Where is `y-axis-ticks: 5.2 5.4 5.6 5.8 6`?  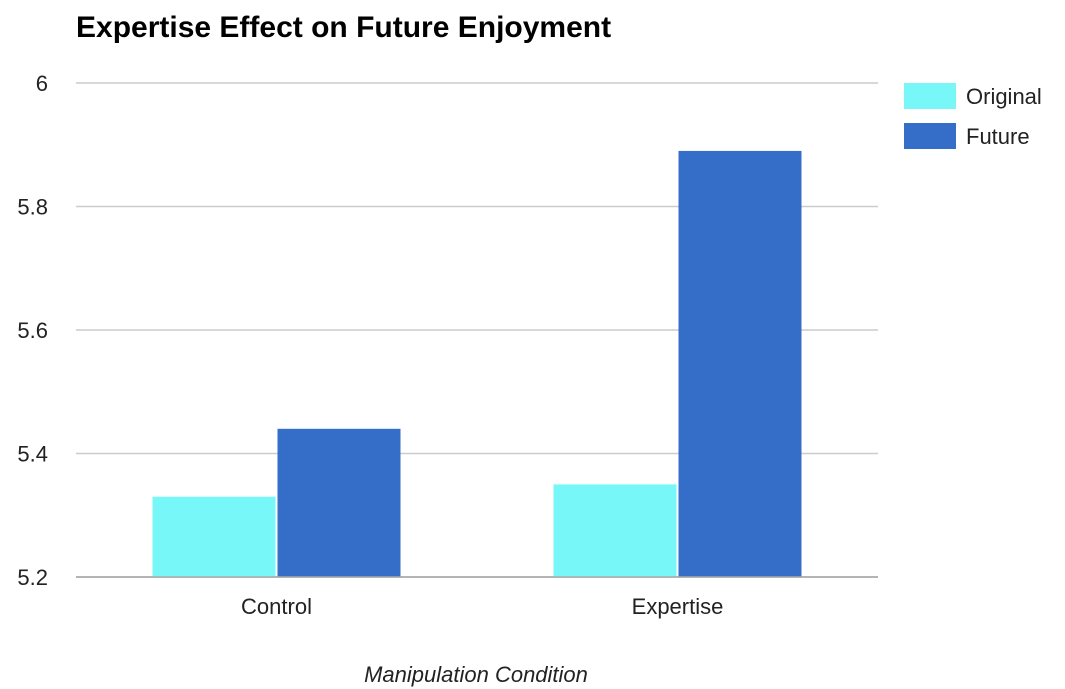
y-axis-ticks: 5.2 5.4 5.6 5.8 6 is located at coordinates (32, 330).